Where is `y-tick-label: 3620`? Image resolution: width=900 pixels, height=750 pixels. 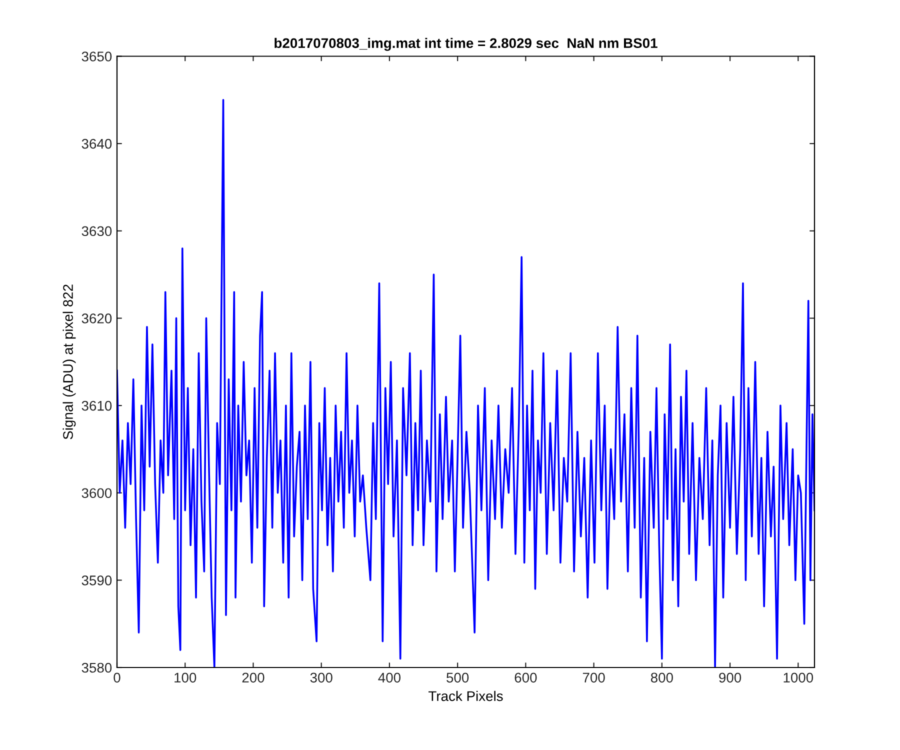 y-tick-label: 3620 is located at coordinates (97, 319).